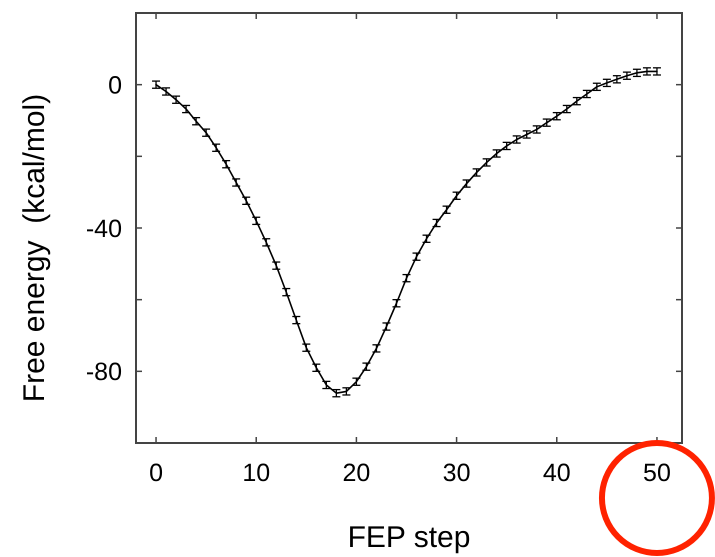  Describe the element at coordinates (156, 473) in the screenshot. I see `x-tick-label: 0` at that location.